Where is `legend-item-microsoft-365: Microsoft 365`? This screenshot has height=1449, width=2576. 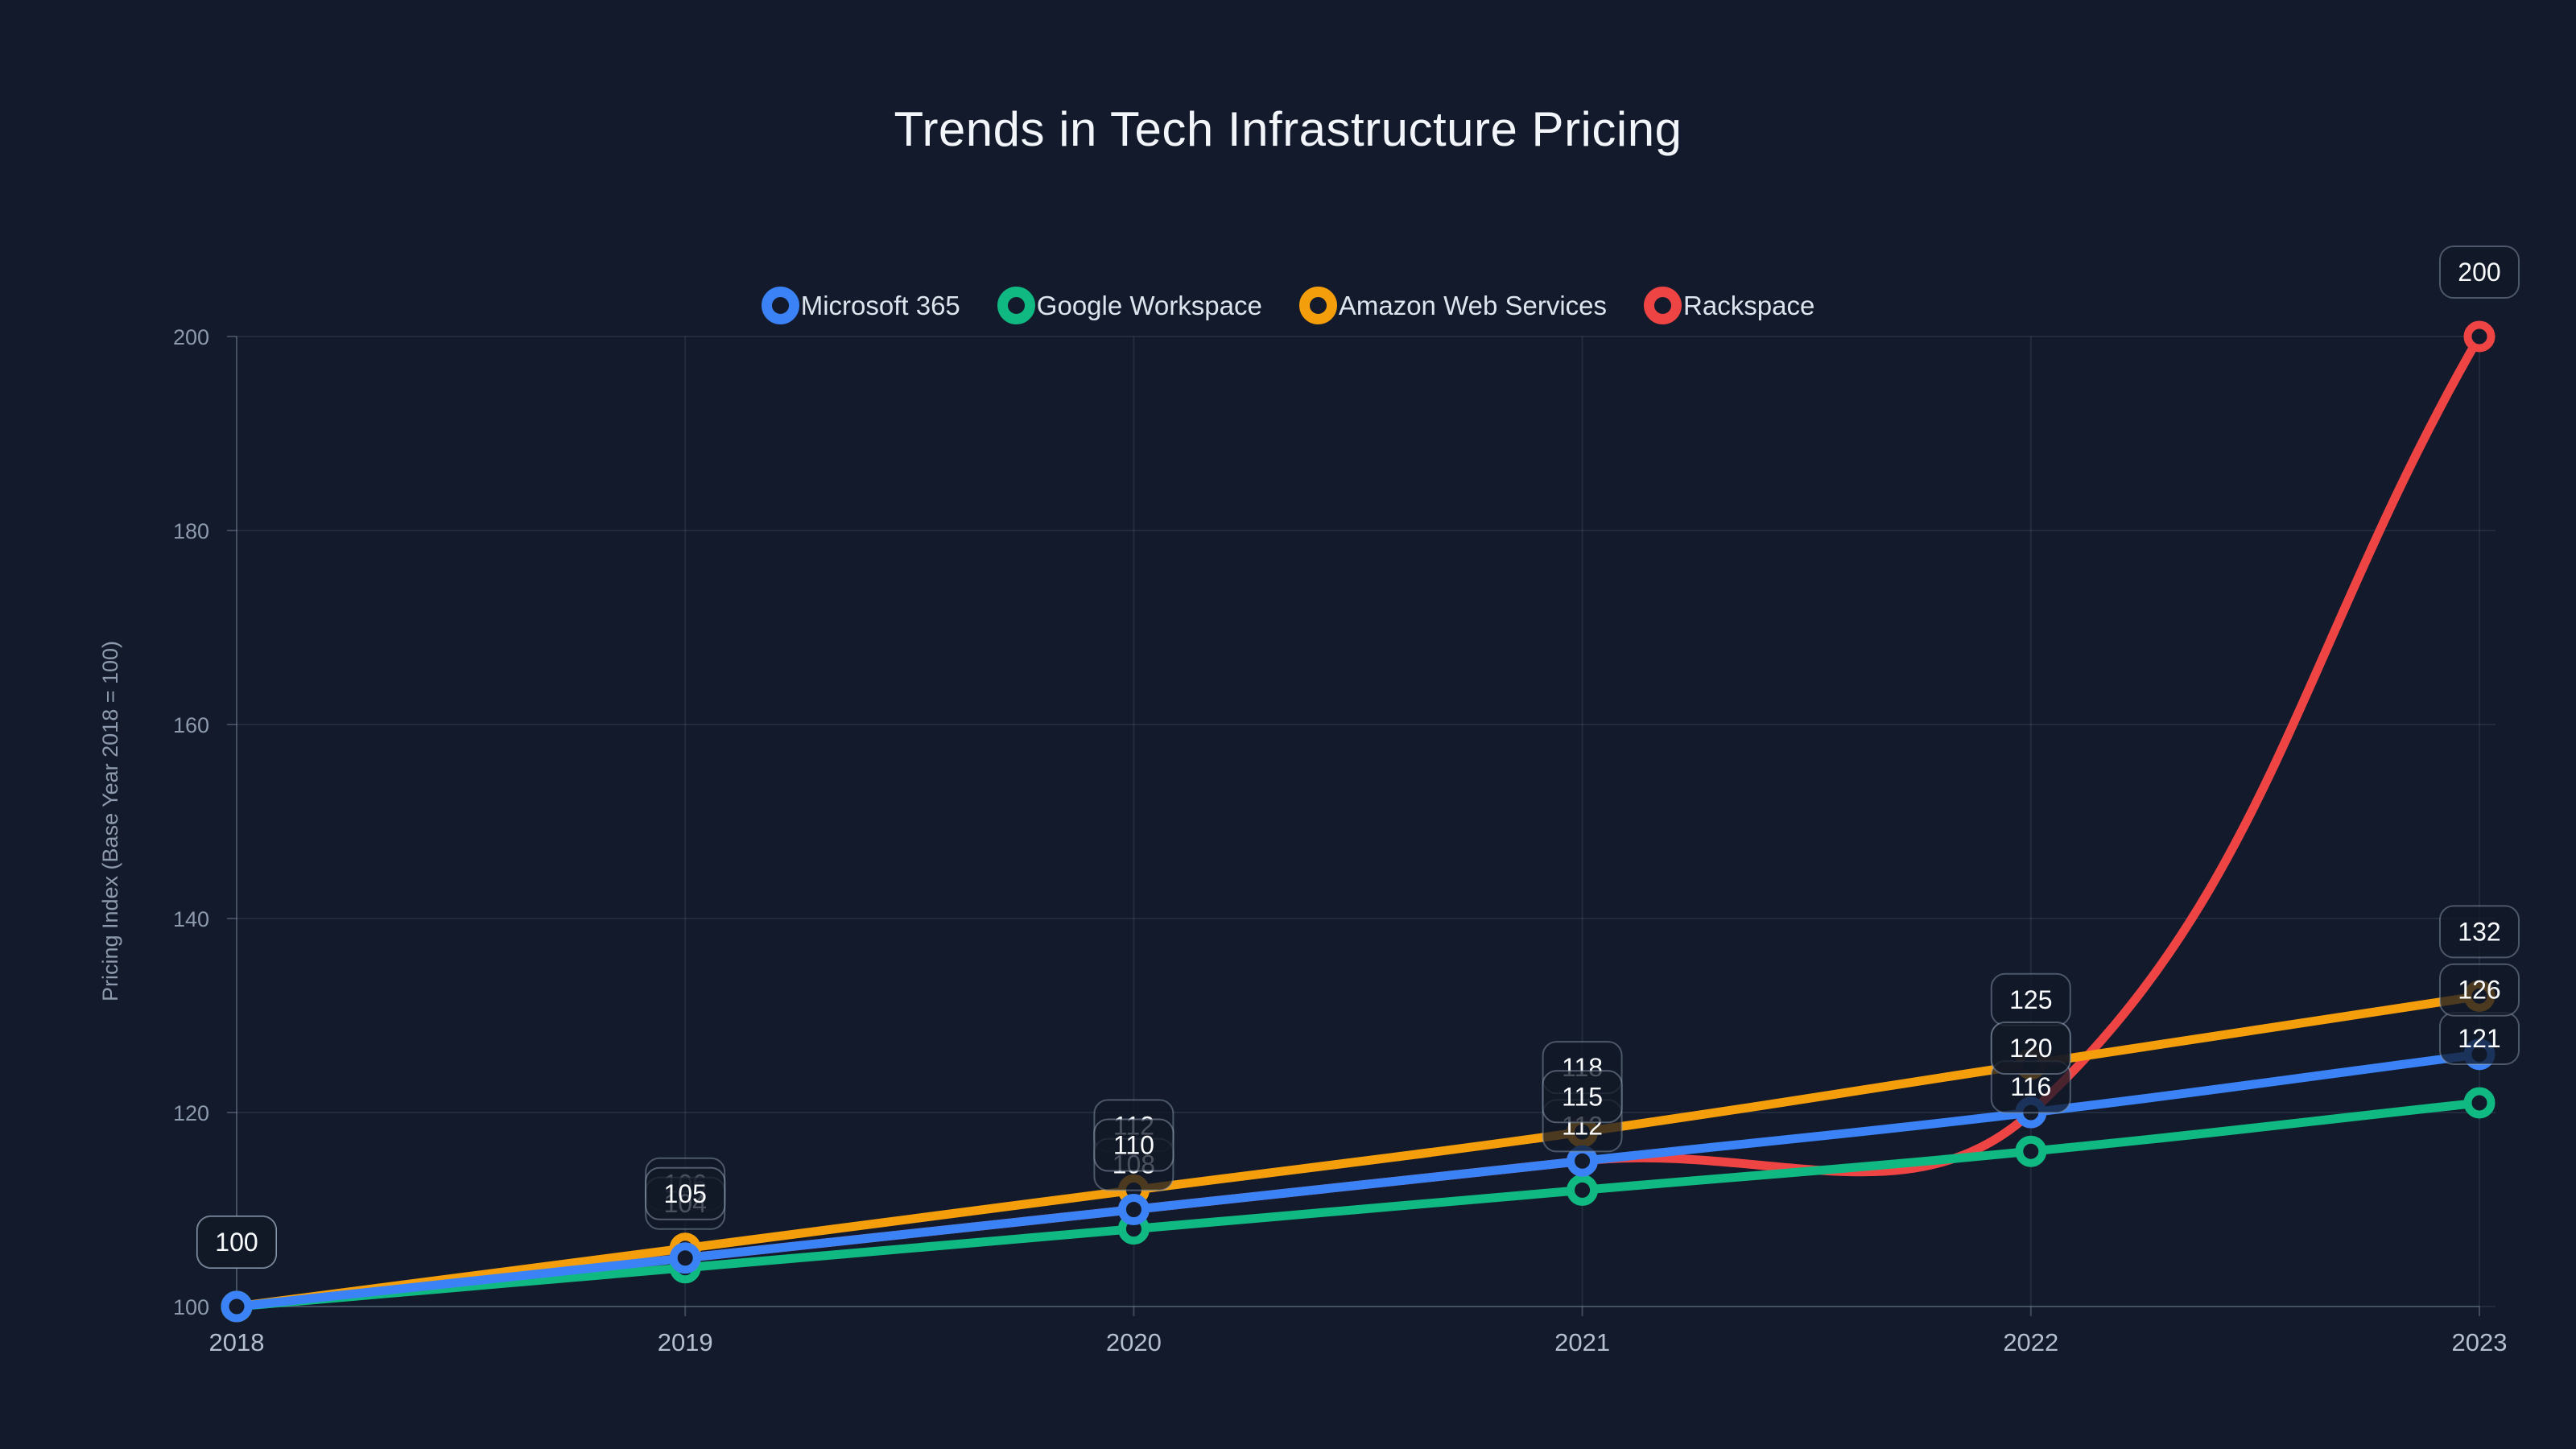
legend-item-microsoft-365: Microsoft 365 is located at coordinates (860, 305).